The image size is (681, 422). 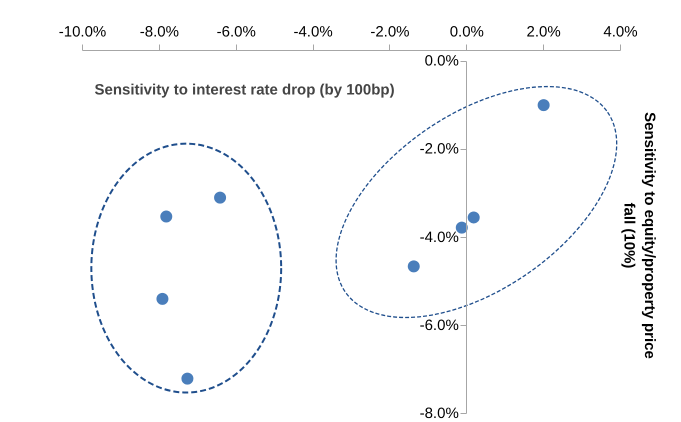 I want to click on x-tick-label: 4.0%, so click(x=620, y=32).